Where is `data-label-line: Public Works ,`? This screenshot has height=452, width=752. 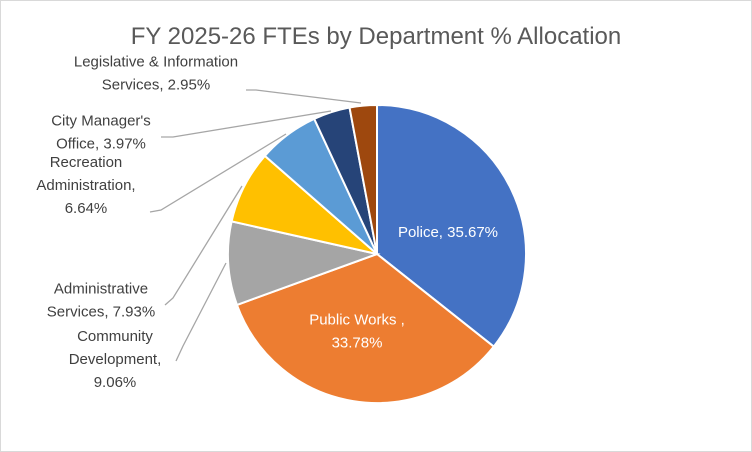
data-label-line: Public Works , is located at coordinates (357, 320).